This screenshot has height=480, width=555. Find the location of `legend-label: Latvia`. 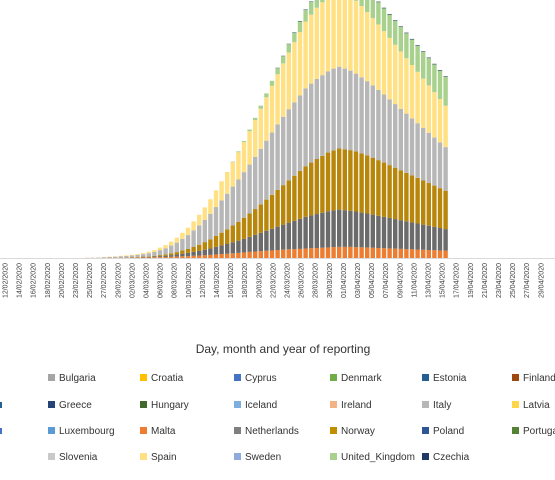

legend-label: Latvia is located at coordinates (536, 405).